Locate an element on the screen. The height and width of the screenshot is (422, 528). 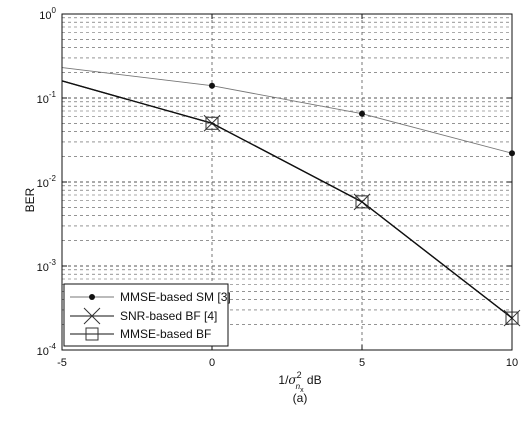
legend-label: SNR-based BF [4] is located at coordinates (168, 316).